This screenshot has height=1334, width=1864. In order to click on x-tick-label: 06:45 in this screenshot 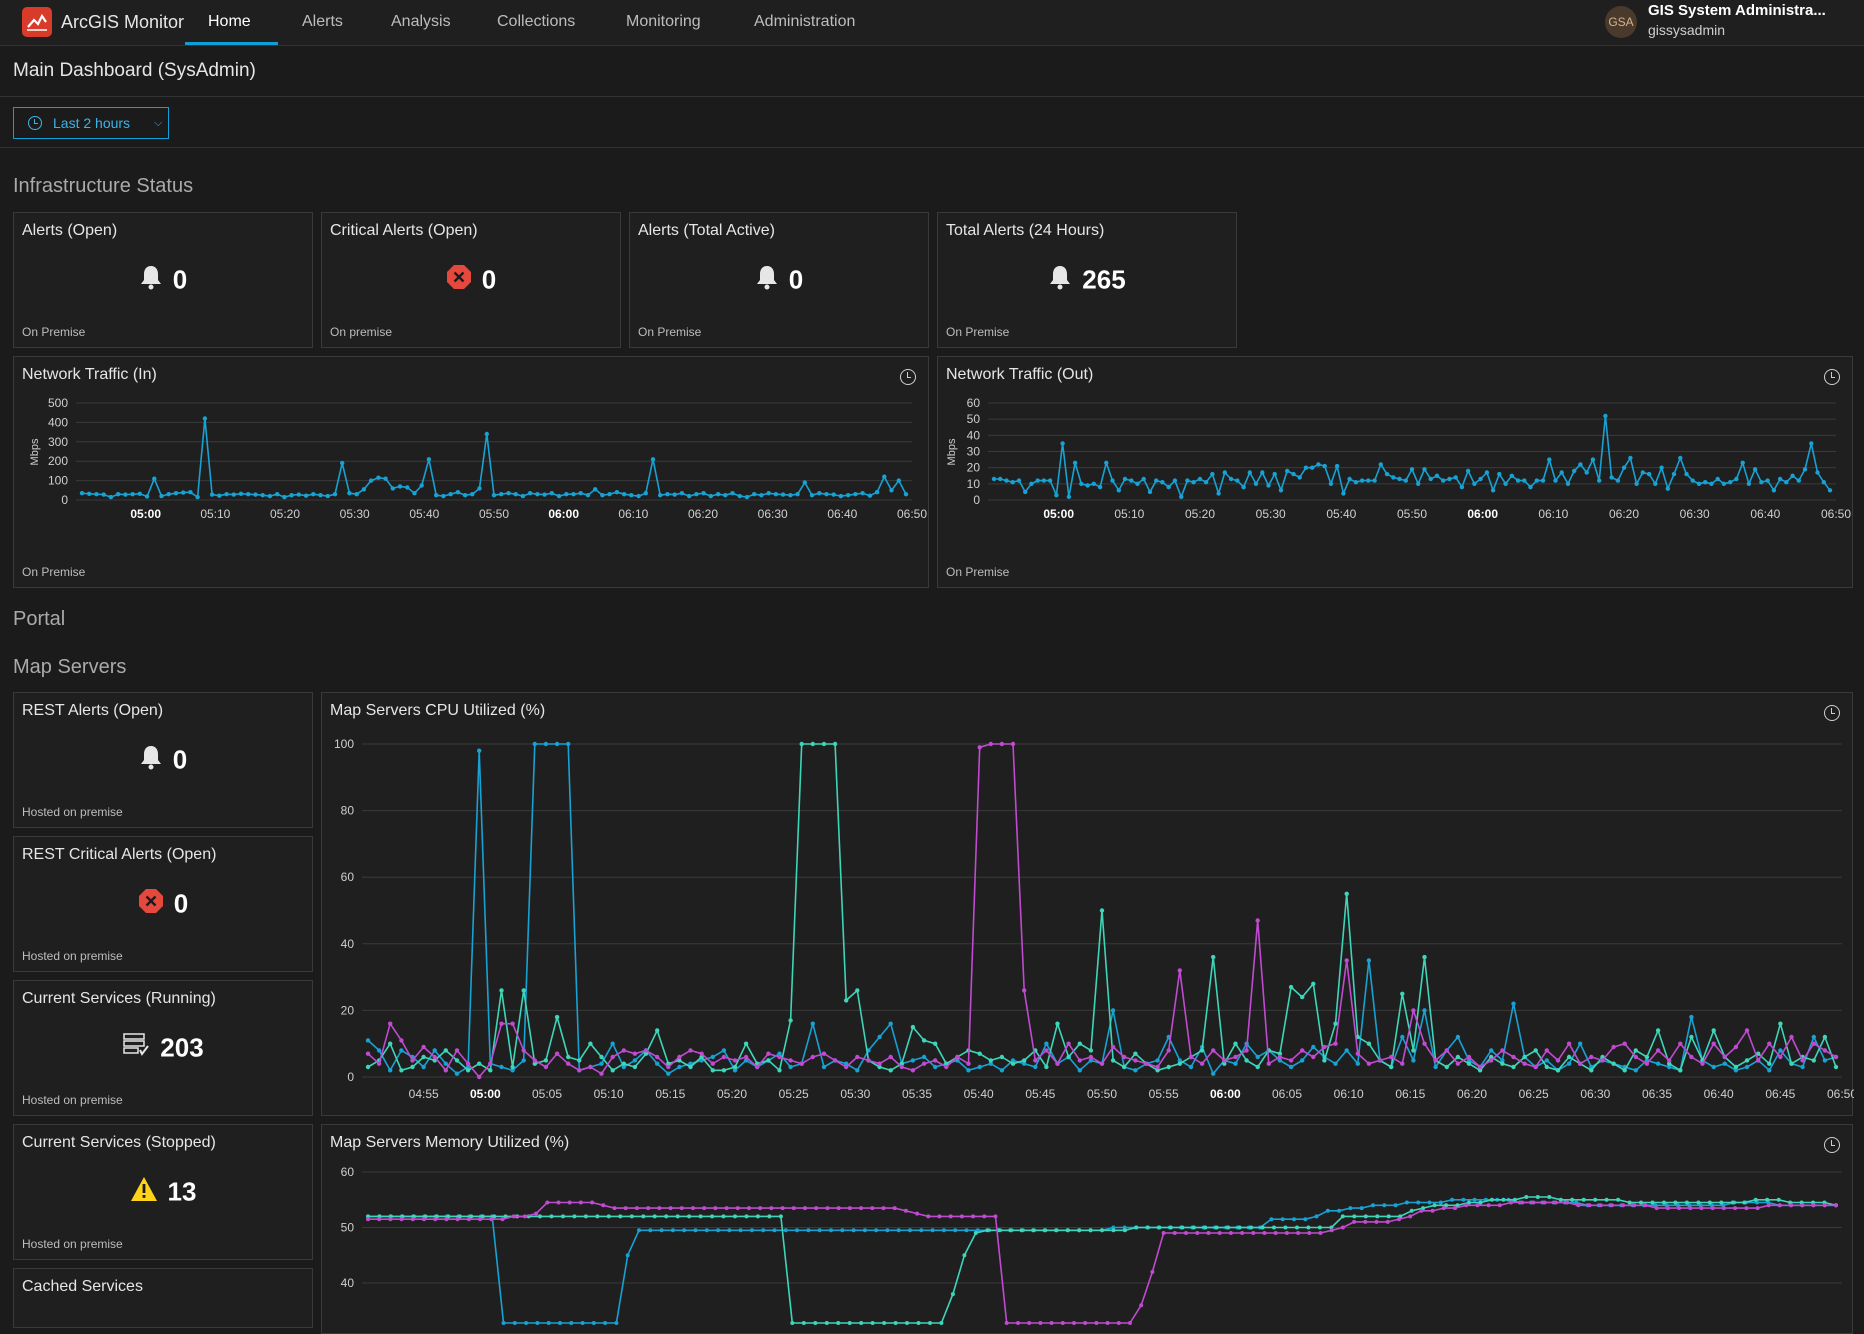, I will do `click(1780, 1094)`.